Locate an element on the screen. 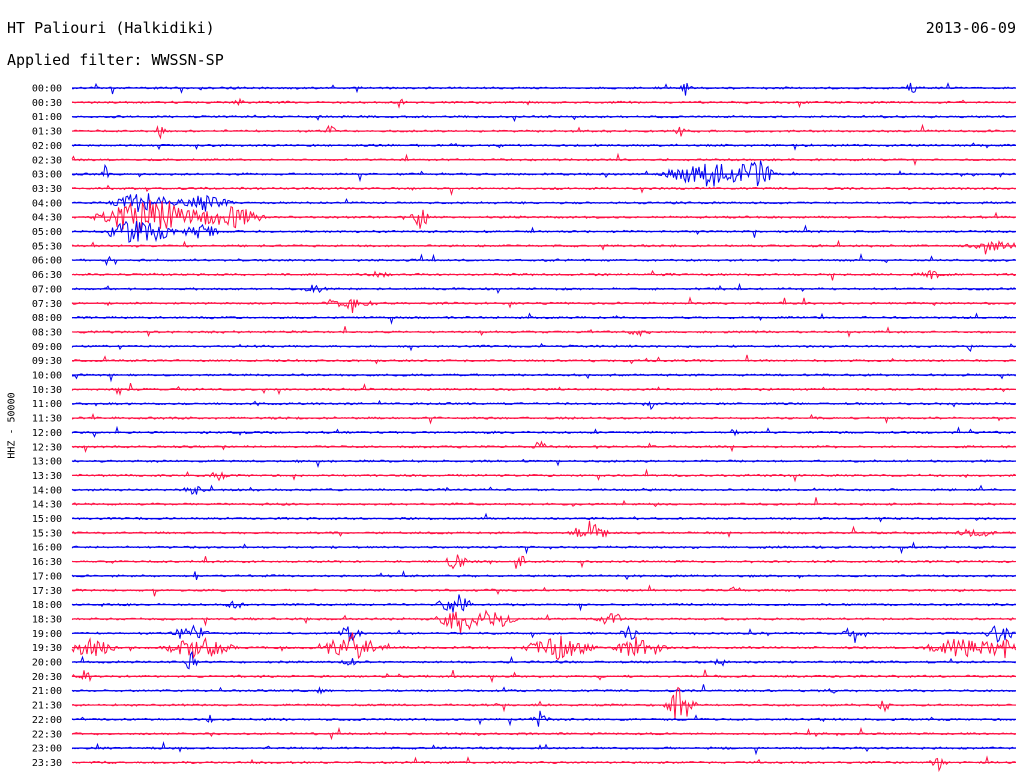 This screenshot has width=1024, height=780. time-label: 10:30 is located at coordinates (47, 390).